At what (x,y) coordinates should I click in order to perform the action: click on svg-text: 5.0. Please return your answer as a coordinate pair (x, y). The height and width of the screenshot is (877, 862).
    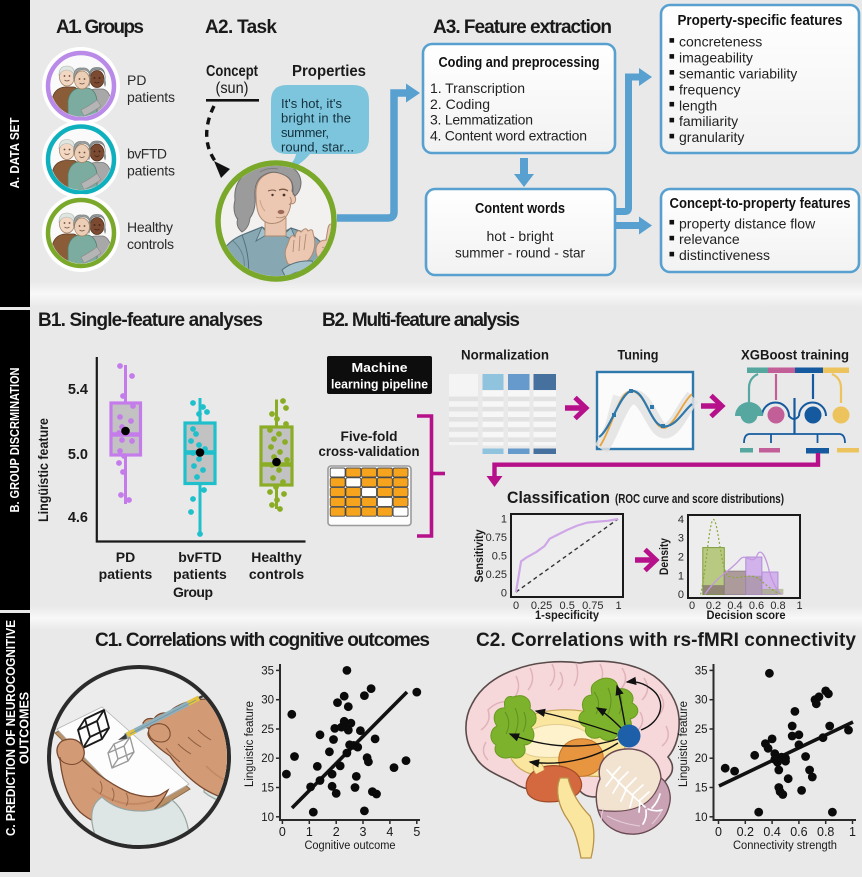
    Looking at the image, I should click on (78, 455).